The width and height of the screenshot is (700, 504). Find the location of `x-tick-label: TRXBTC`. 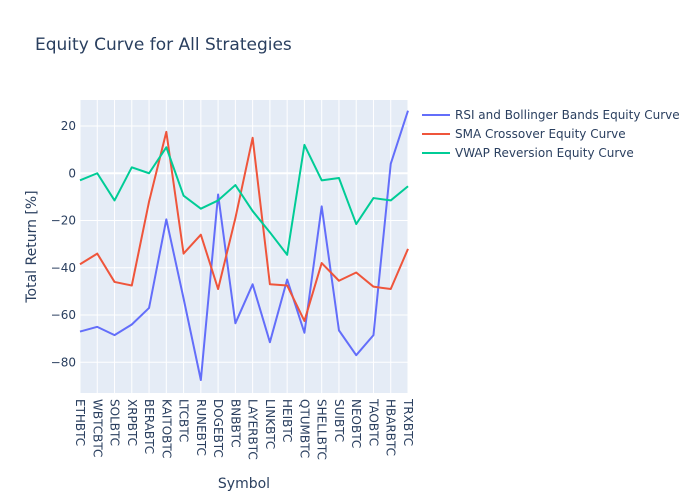

x-tick-label: TRXBTC is located at coordinates (408, 422).